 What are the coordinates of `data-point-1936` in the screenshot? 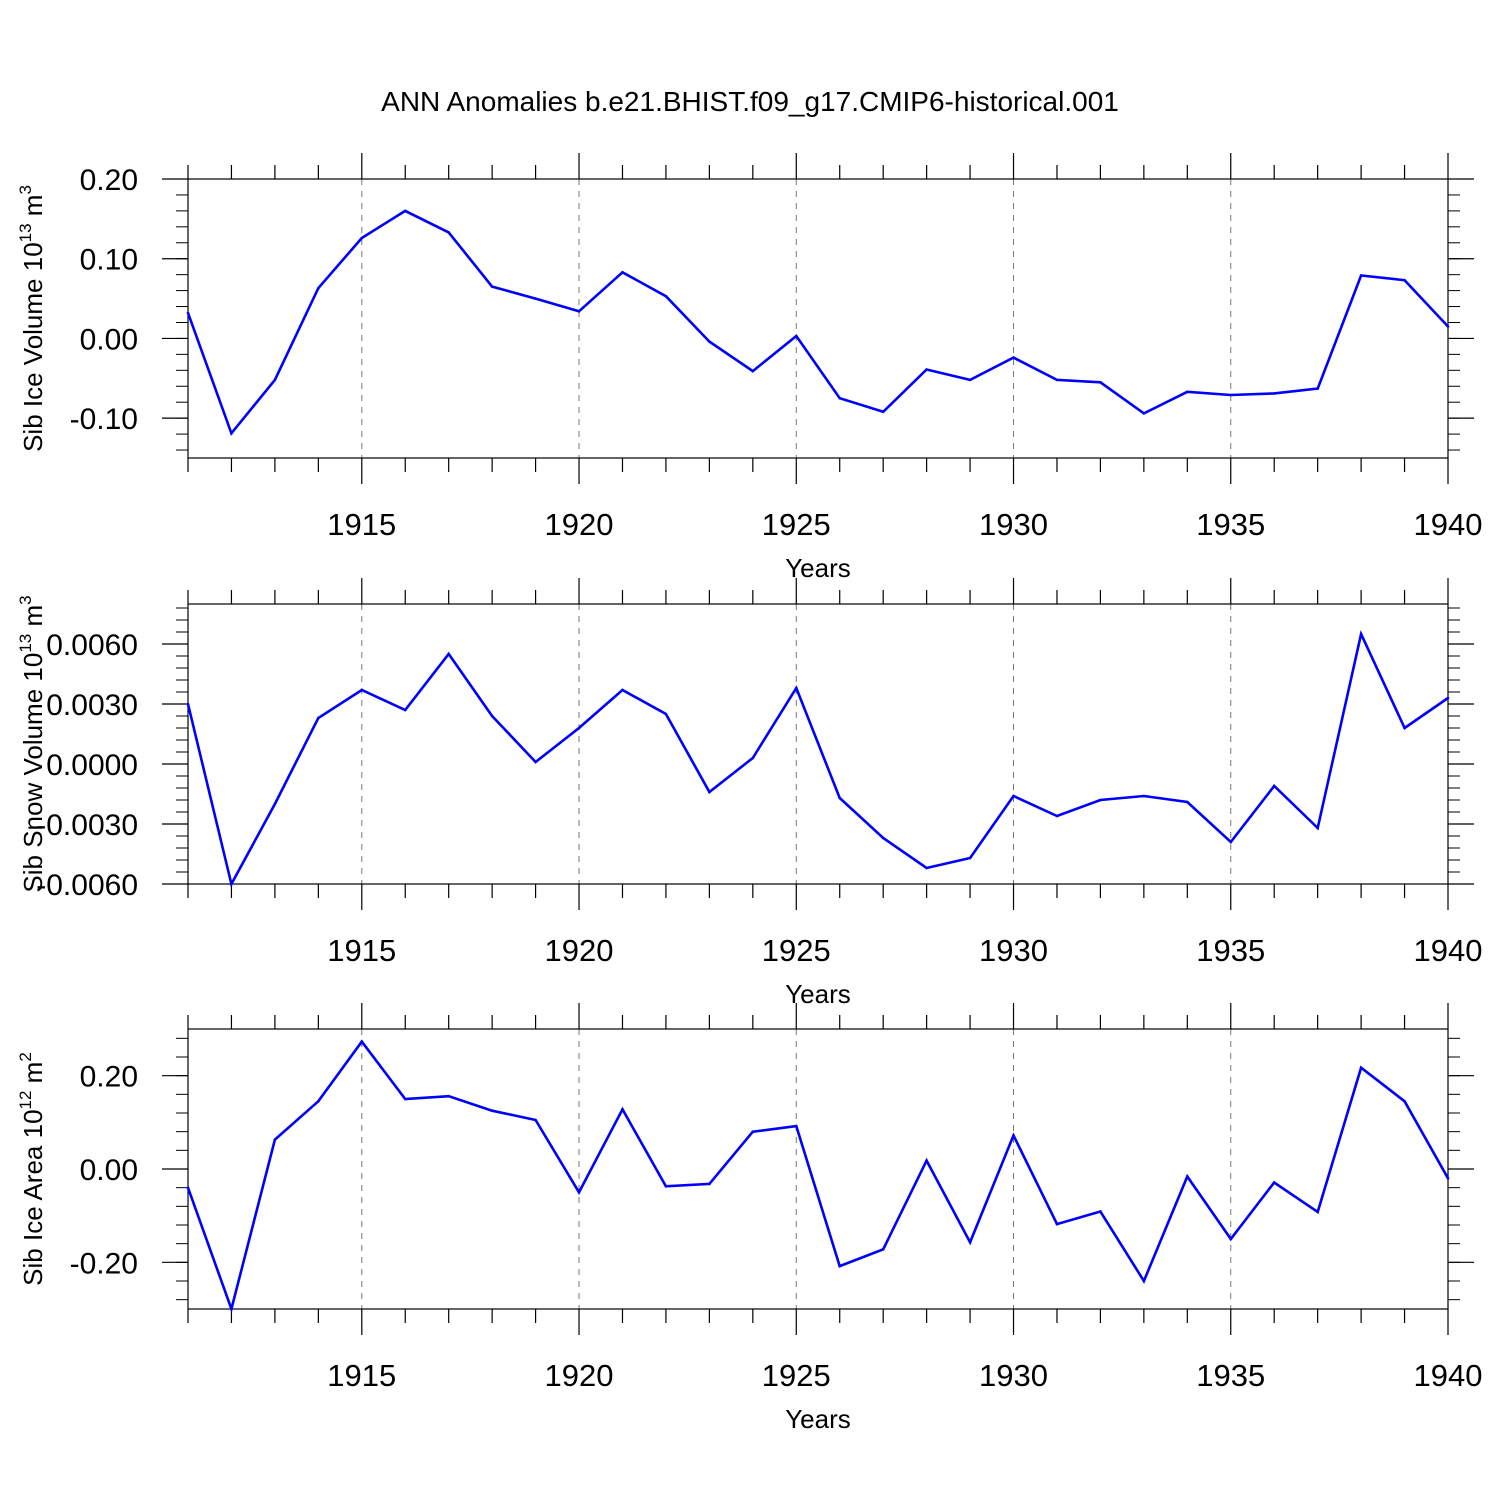 It's located at (1274, 393).